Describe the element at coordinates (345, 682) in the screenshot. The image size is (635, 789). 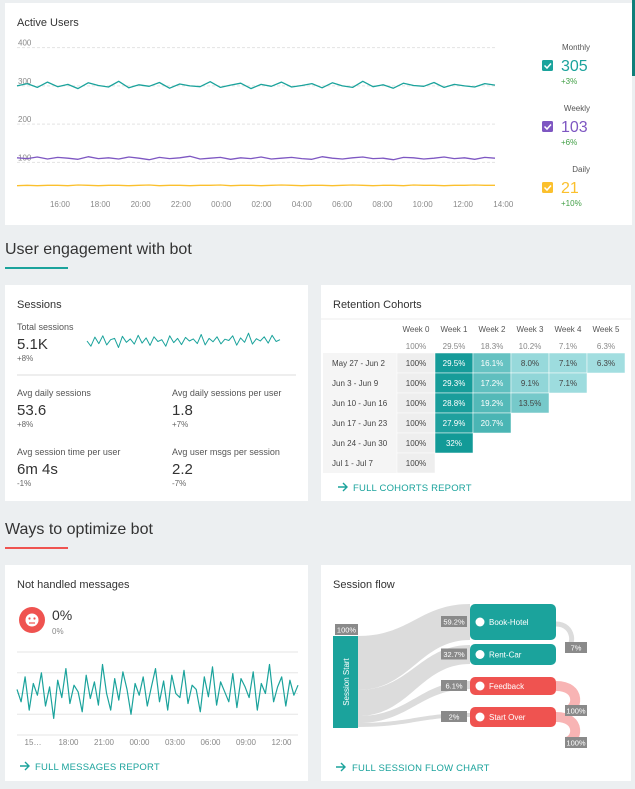
I see `start-node` at that location.